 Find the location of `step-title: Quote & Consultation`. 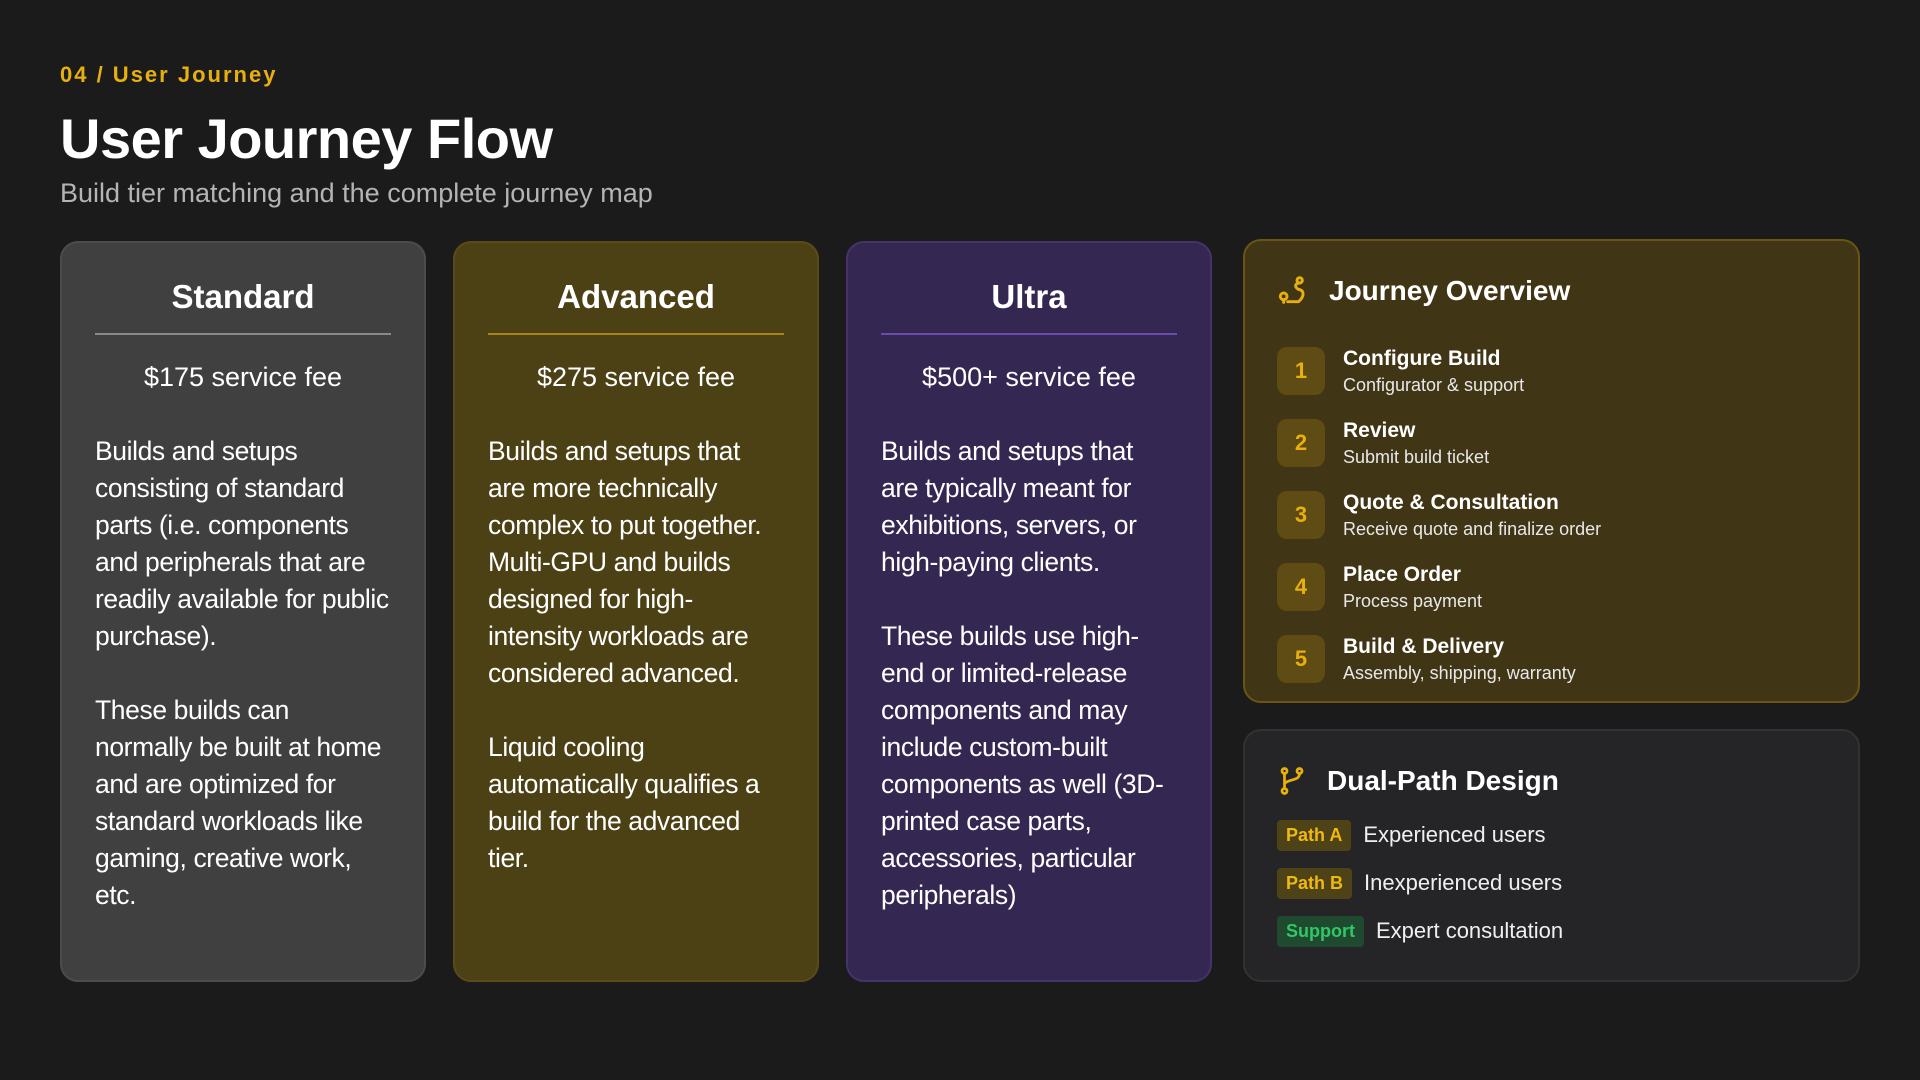

step-title: Quote & Consultation is located at coordinates (1451, 502).